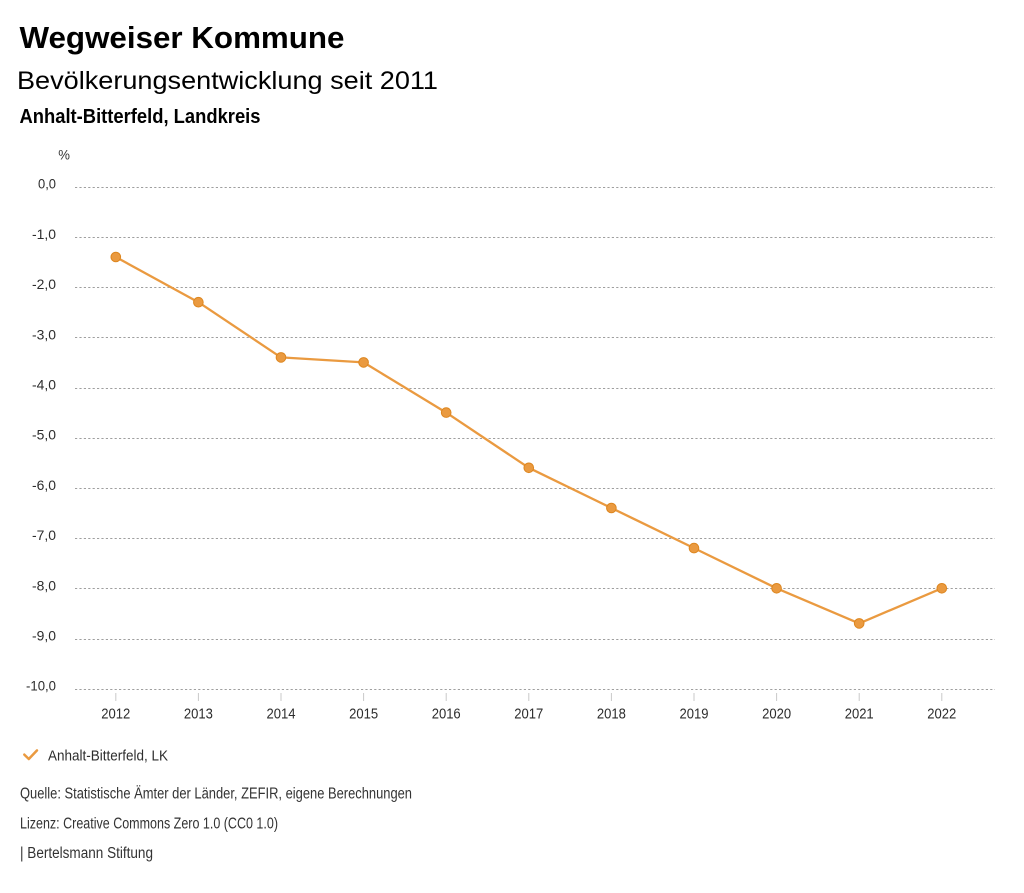  Describe the element at coordinates (44, 535) in the screenshot. I see `svg-text: -7,0` at that location.